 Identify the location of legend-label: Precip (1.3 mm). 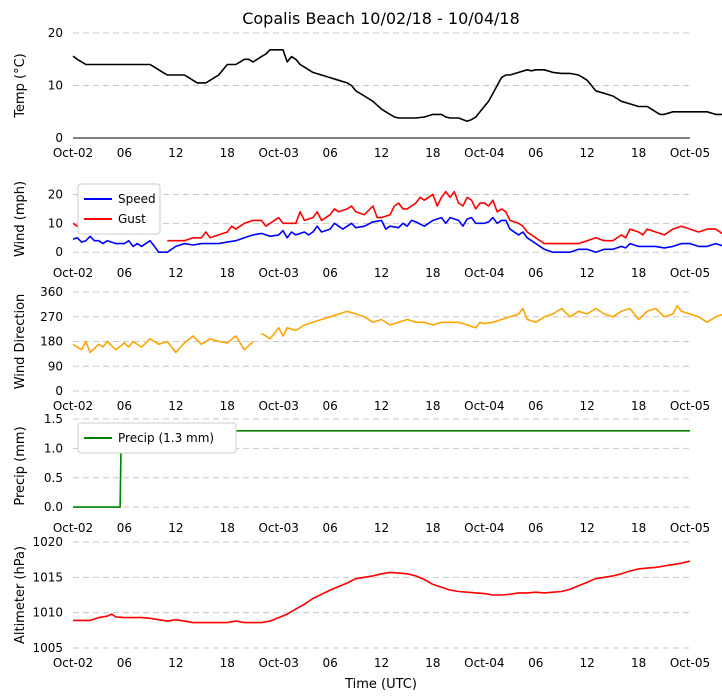
(166, 438).